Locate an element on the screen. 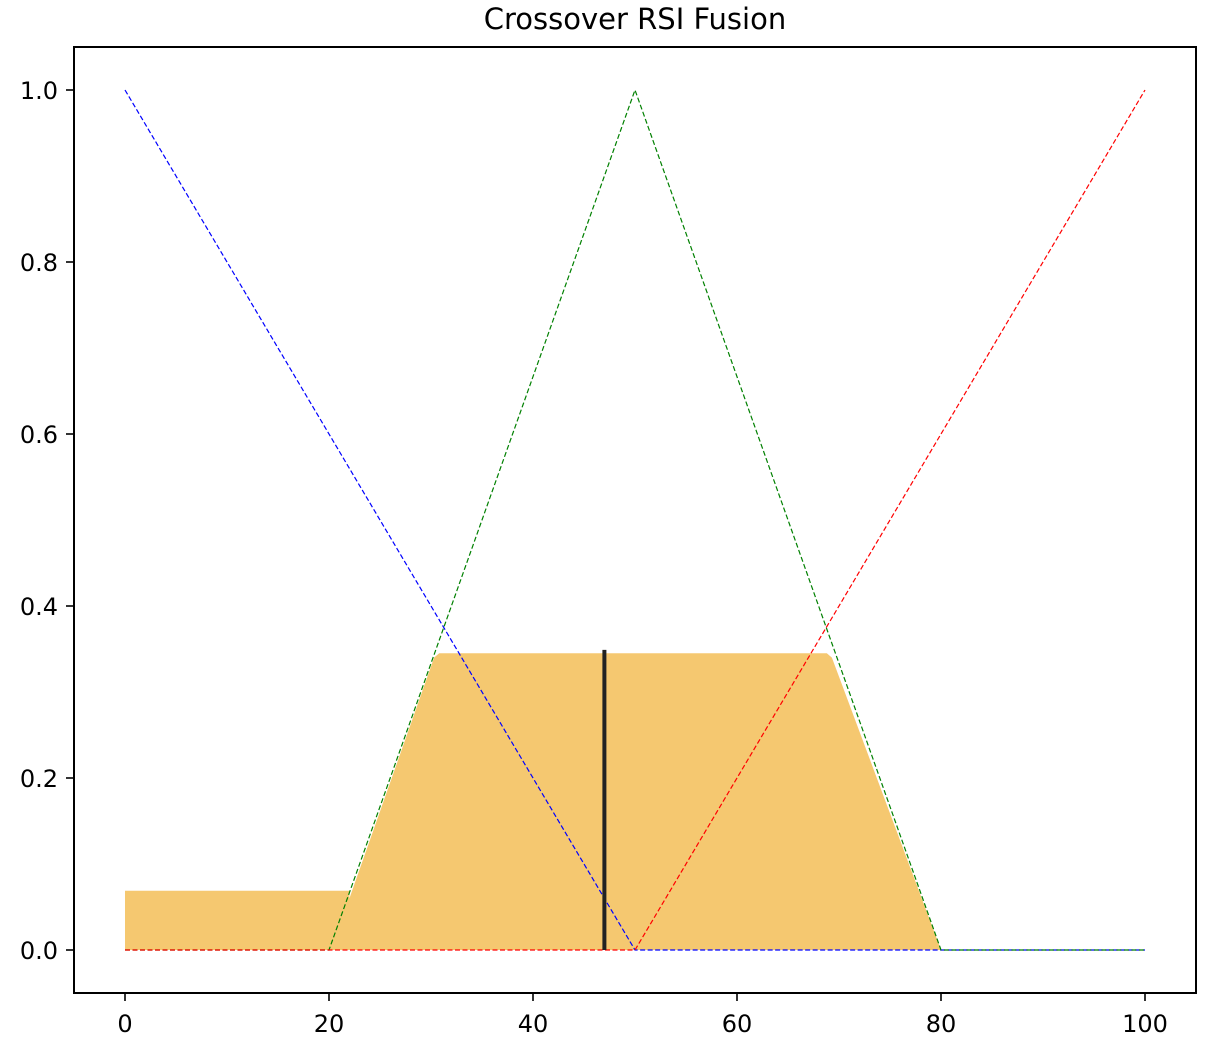  x-tick-label: 100 is located at coordinates (1145, 1024).